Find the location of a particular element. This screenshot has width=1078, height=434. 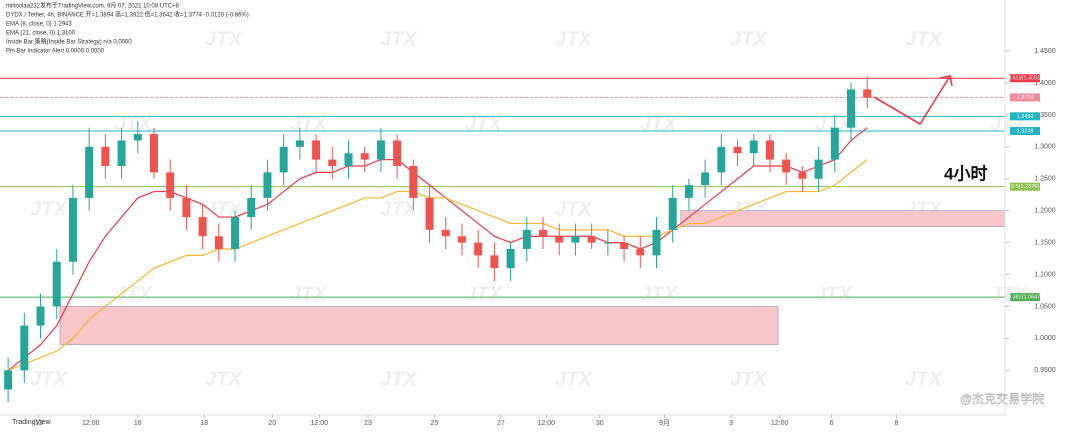

x-tick-label: 30 is located at coordinates (600, 423).